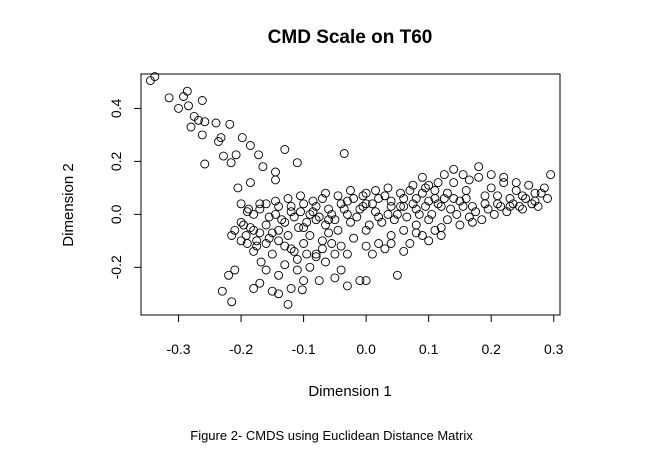 This screenshot has width=663, height=452. What do you see at coordinates (178, 349) in the screenshot?
I see `x-tick-label: -0.3` at bounding box center [178, 349].